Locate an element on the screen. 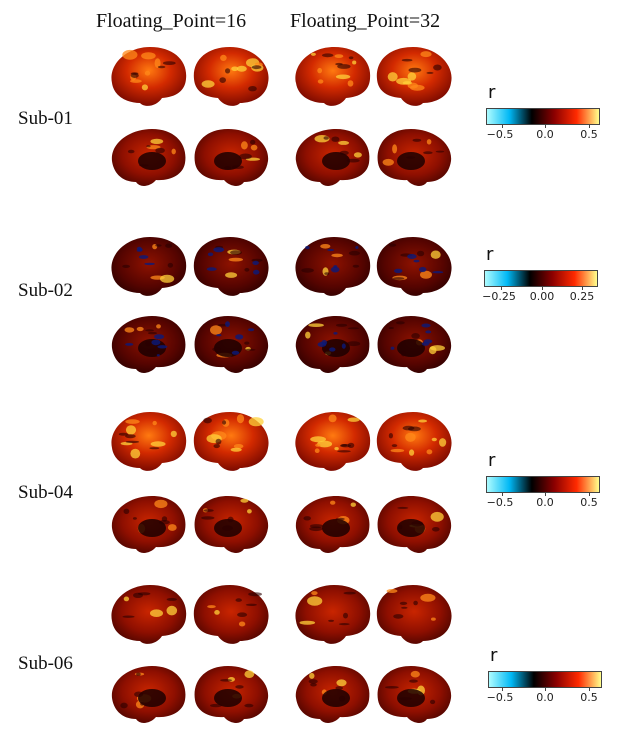 The width and height of the screenshot is (636, 738). row-label-sub-01: Sub-01 is located at coordinates (45, 118).